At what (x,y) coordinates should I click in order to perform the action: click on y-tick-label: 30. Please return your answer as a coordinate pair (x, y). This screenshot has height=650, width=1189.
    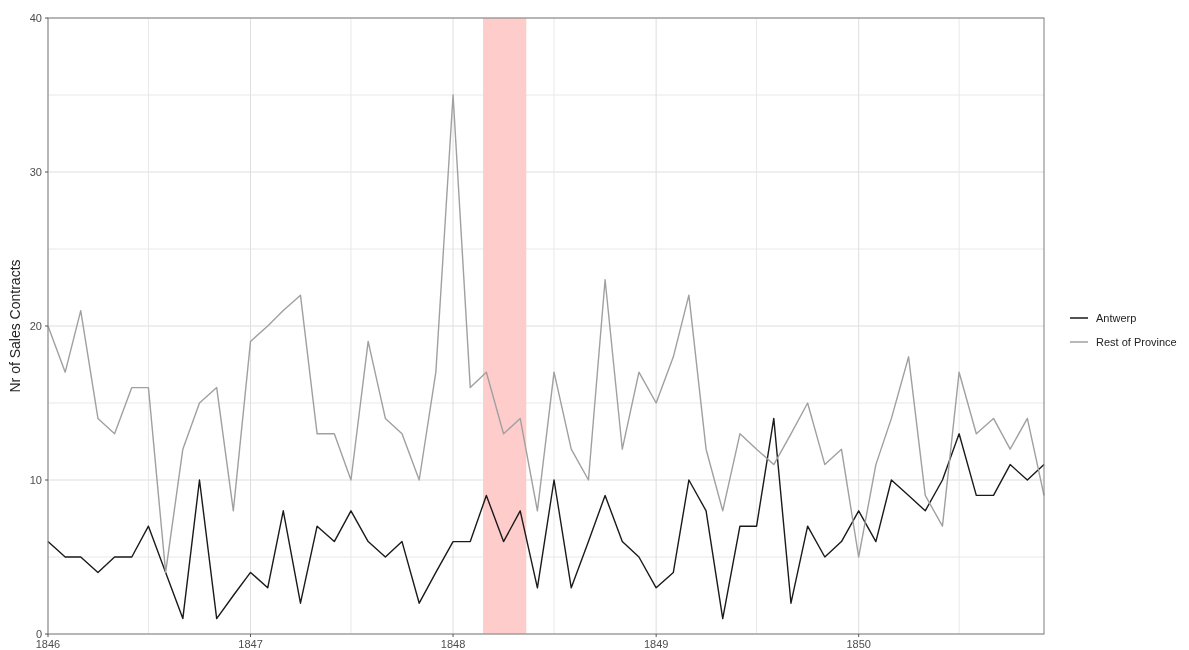
    Looking at the image, I should click on (35, 171).